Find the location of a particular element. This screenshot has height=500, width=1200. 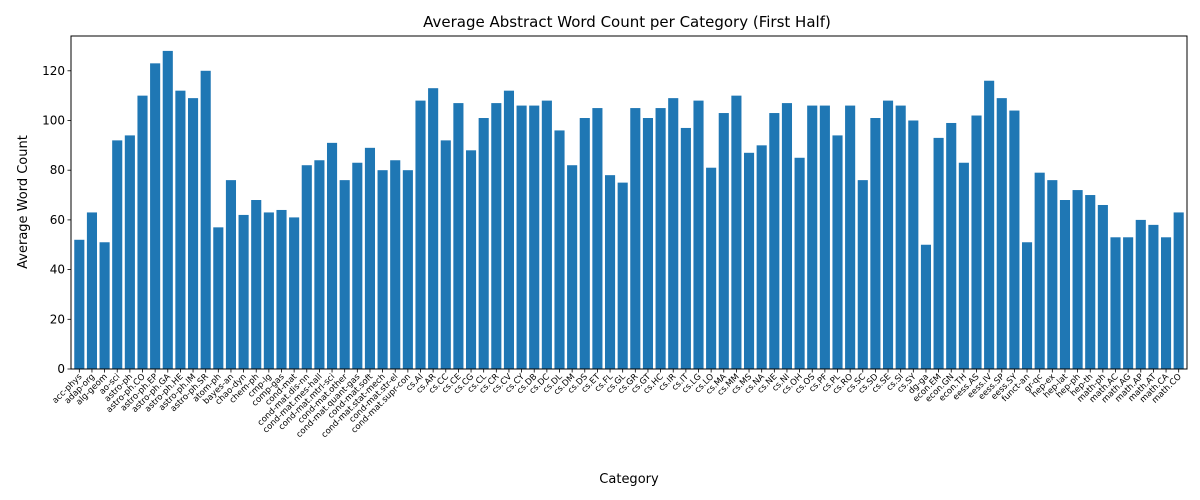

y-tick-label: 40 is located at coordinates (57, 270).